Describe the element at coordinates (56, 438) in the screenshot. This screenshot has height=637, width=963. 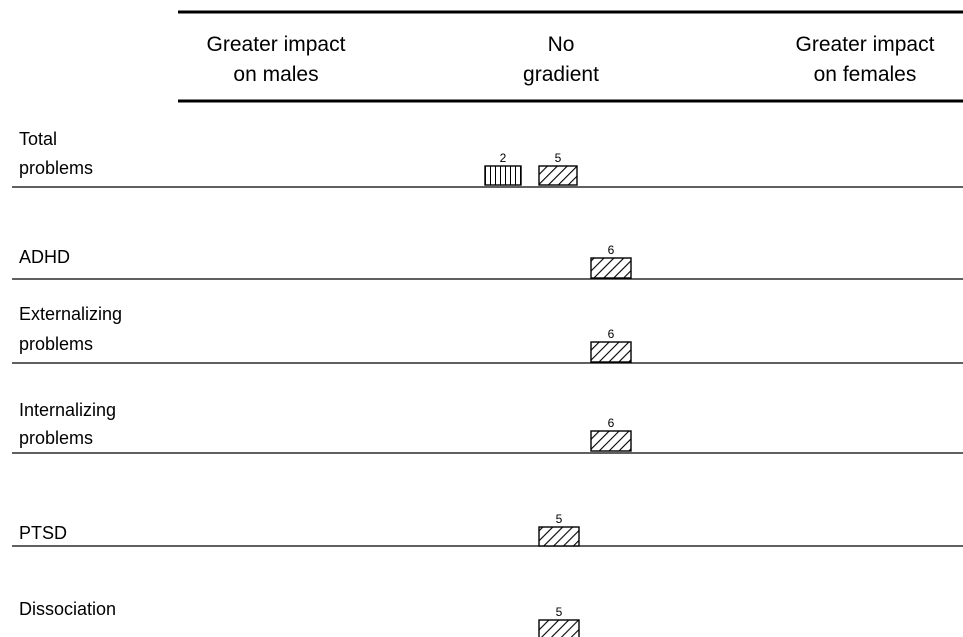
I see `row-label-3-line-1: problems` at that location.